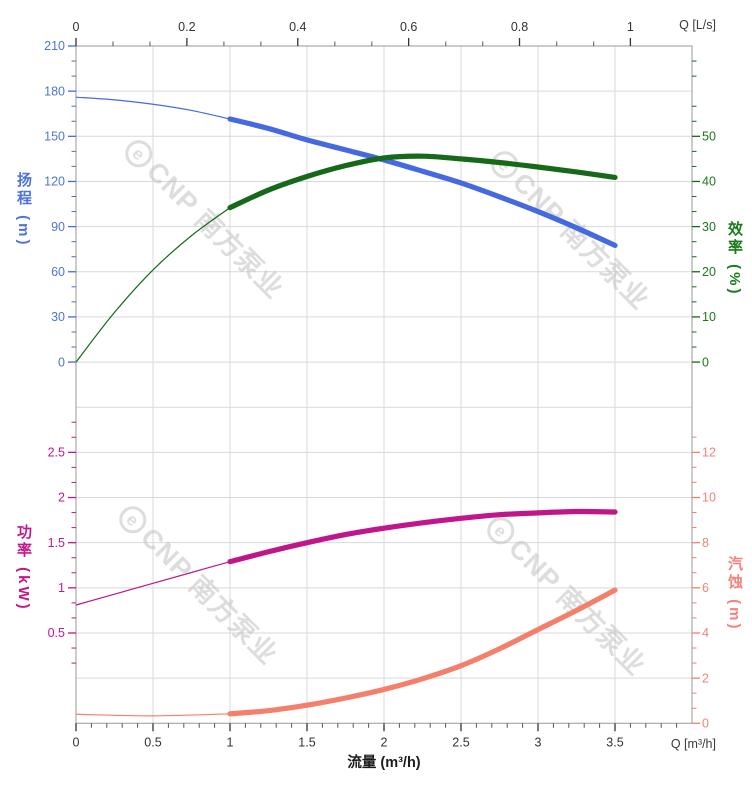  I want to click on head-curve, so click(422, 182).